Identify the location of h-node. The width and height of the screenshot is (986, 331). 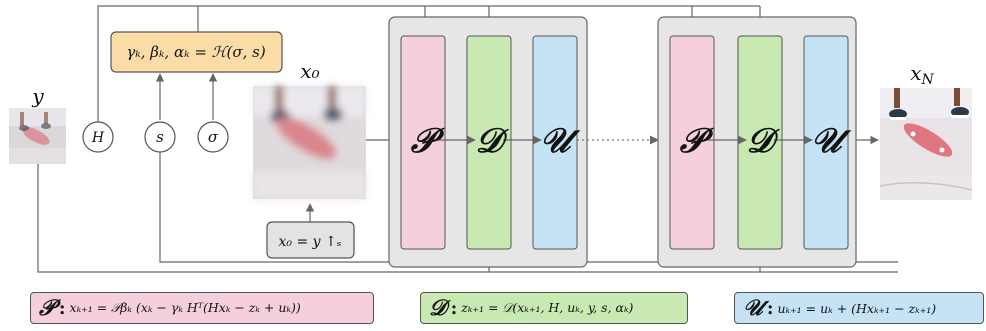
(98, 137).